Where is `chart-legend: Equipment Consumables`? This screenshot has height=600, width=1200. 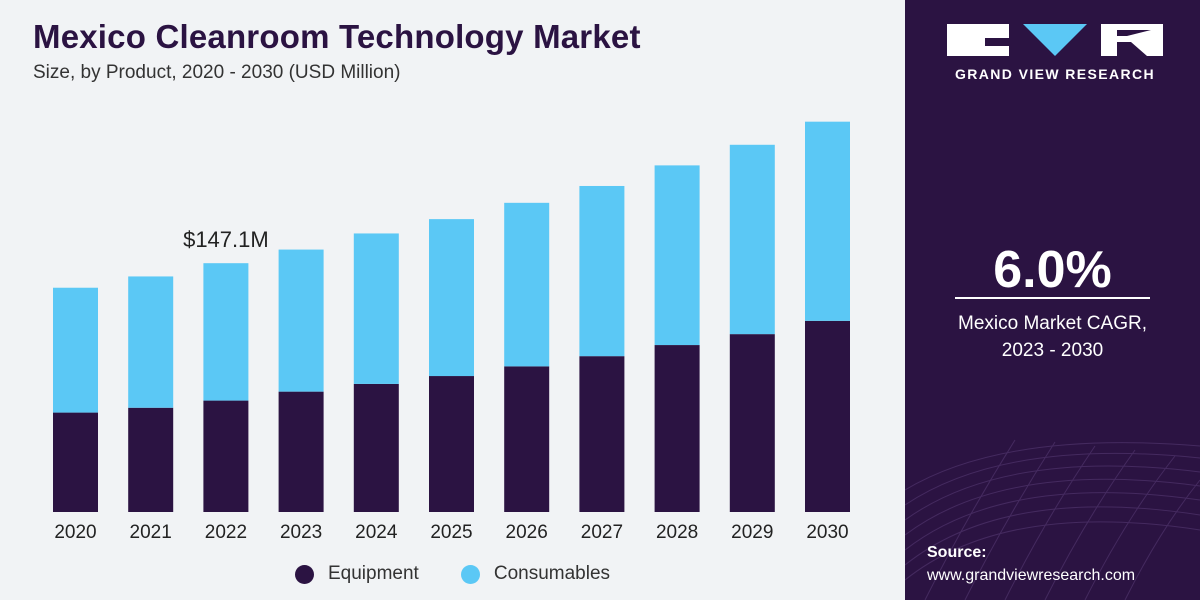 chart-legend: Equipment Consumables is located at coordinates (473, 574).